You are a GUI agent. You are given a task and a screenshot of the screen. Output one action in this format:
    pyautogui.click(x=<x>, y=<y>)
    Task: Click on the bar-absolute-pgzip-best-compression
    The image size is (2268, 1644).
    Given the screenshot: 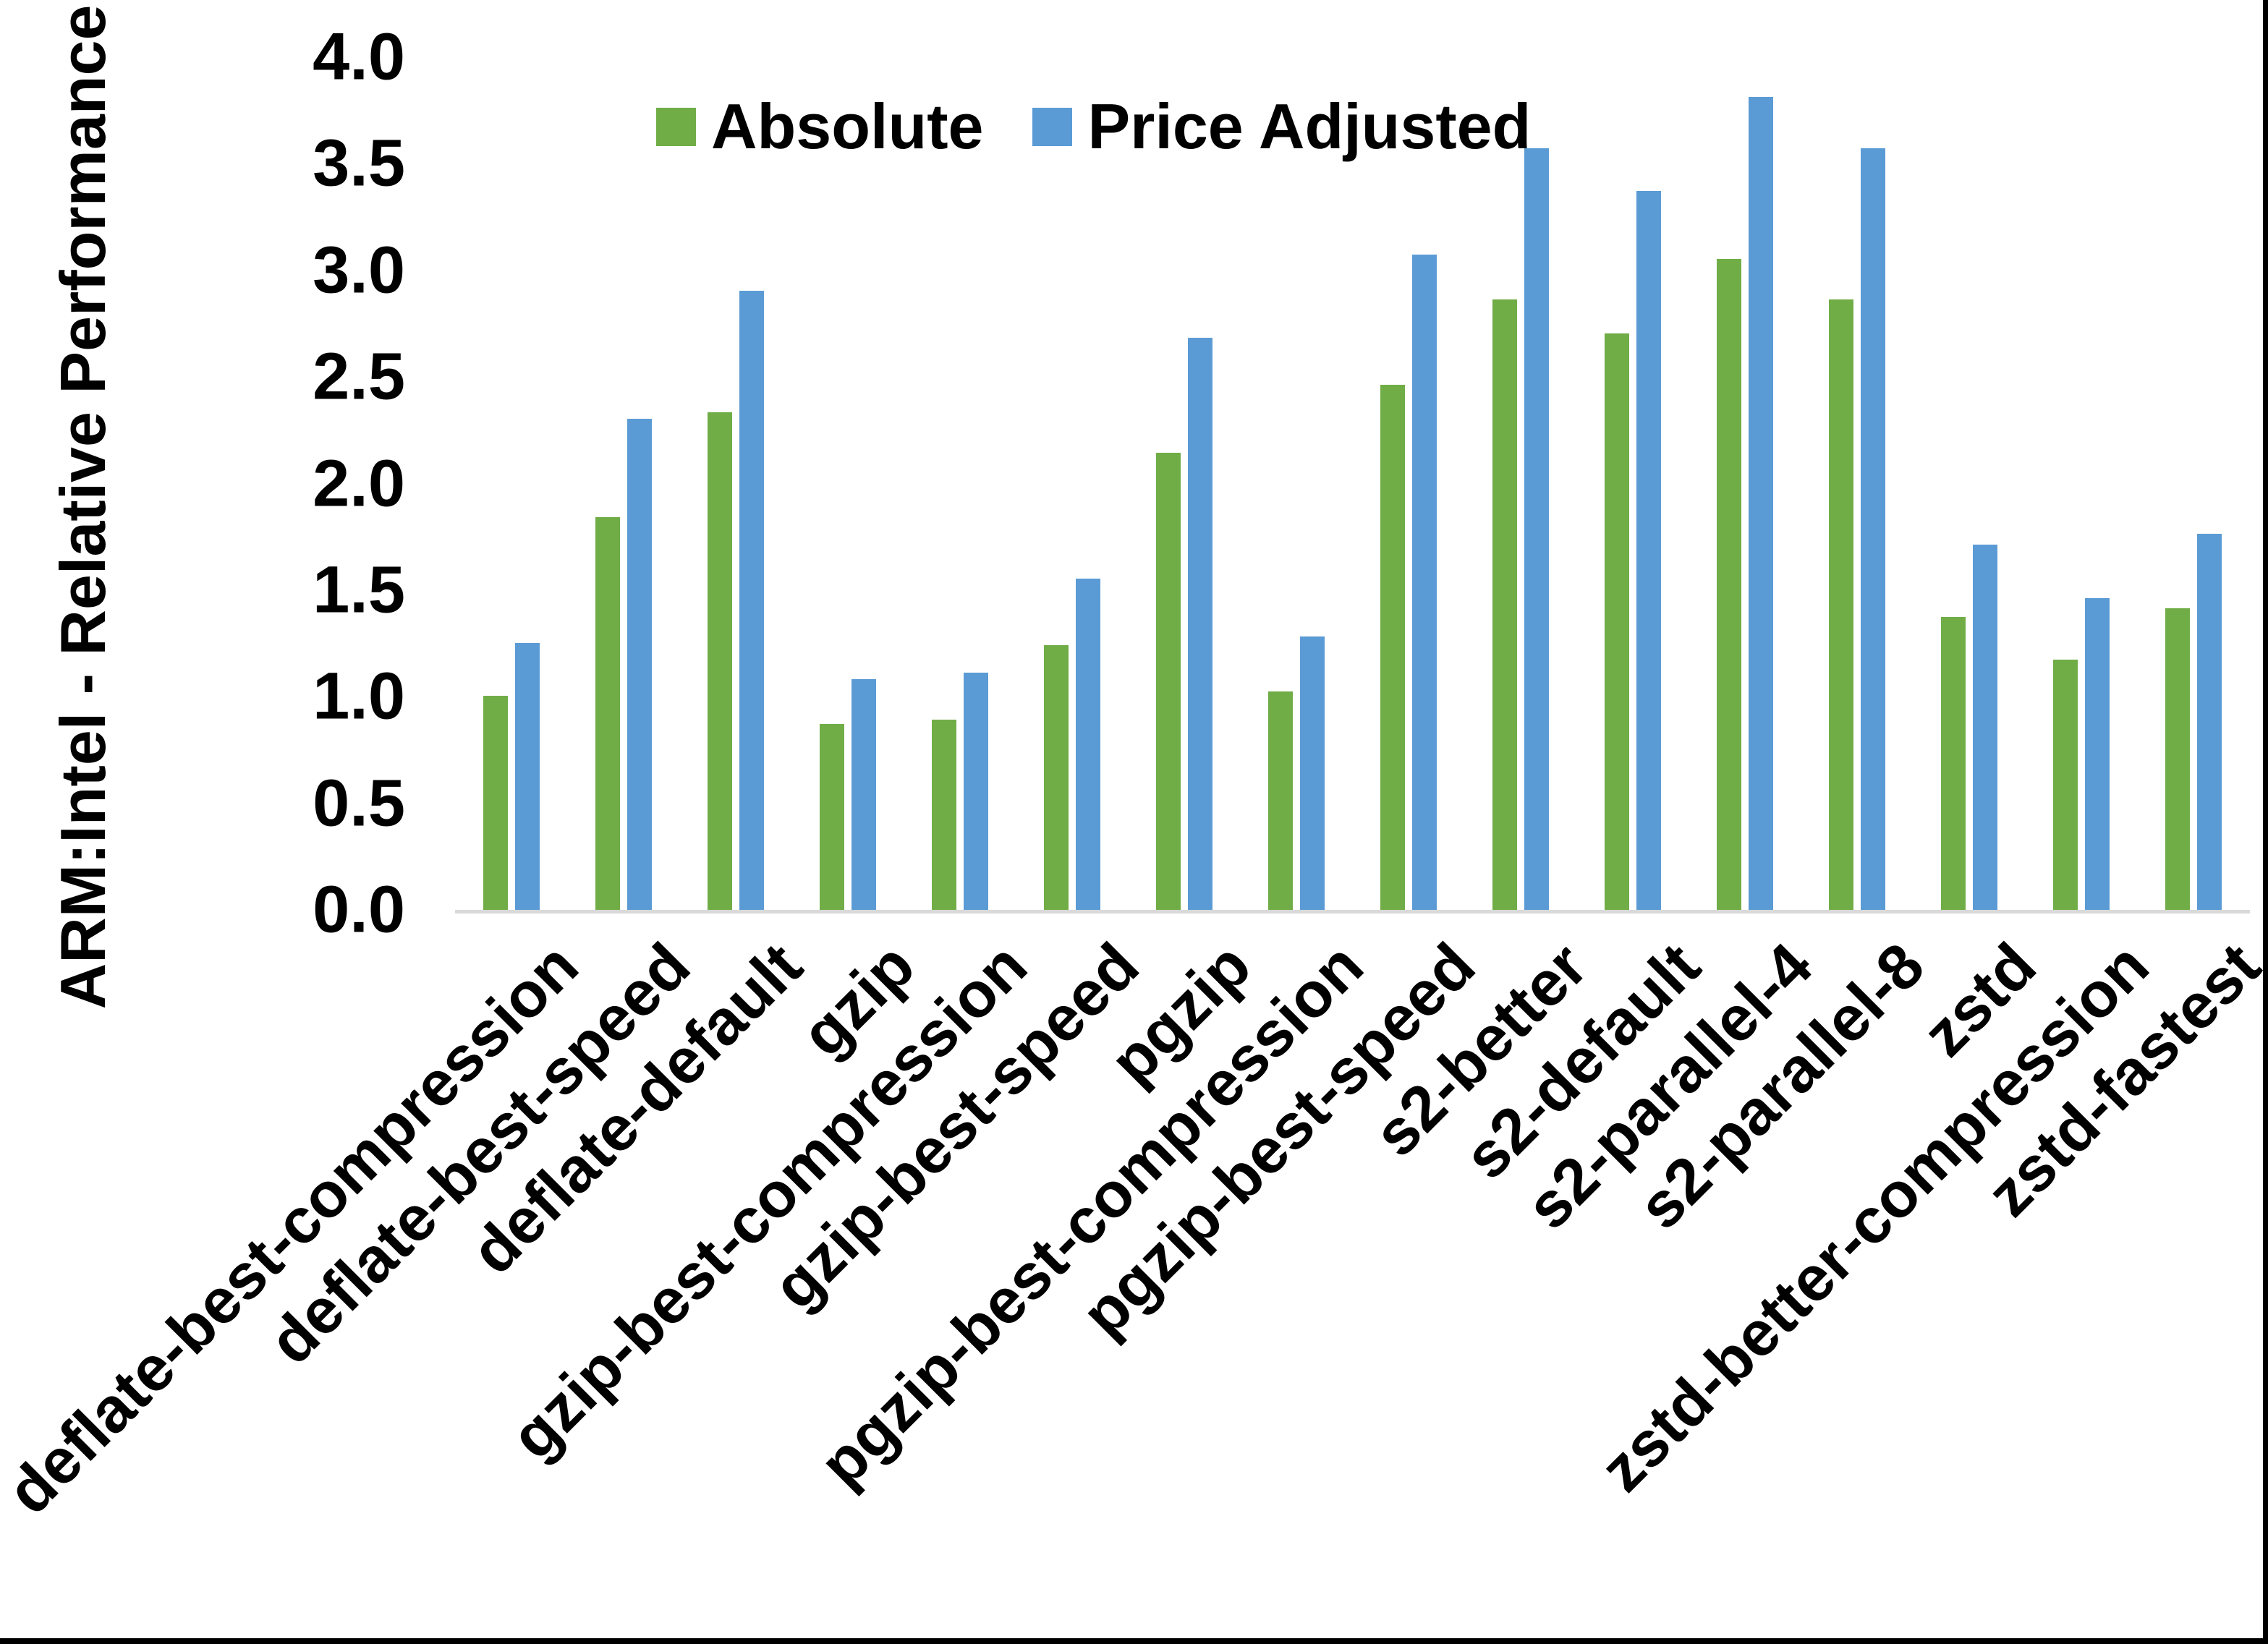 What is the action you would take?
    pyautogui.click(x=1280, y=801)
    